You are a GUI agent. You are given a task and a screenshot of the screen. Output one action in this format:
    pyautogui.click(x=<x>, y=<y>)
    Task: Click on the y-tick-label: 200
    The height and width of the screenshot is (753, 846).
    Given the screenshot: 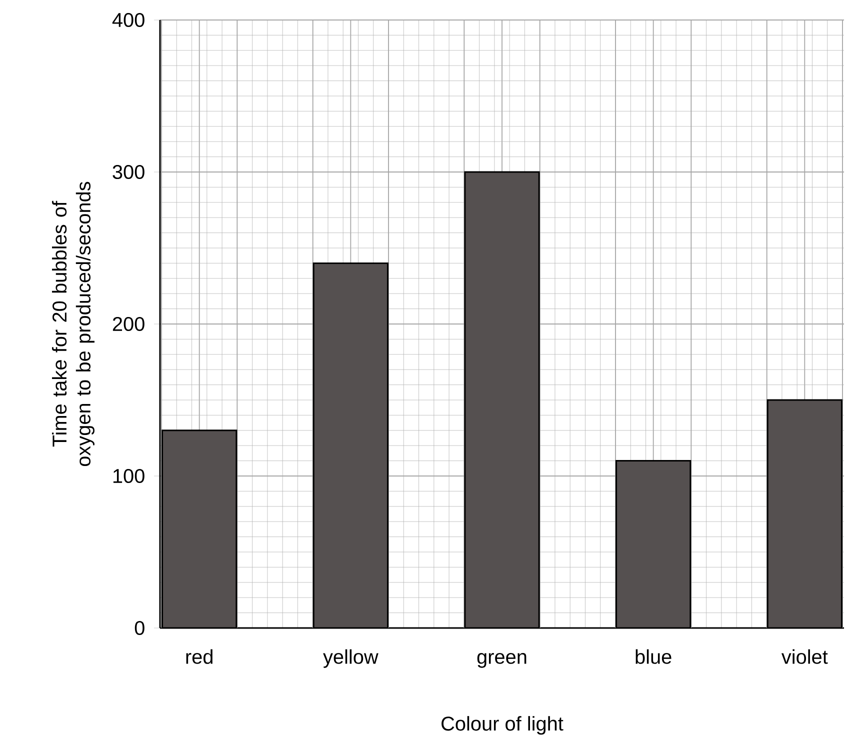 What is the action you would take?
    pyautogui.click(x=128, y=324)
    